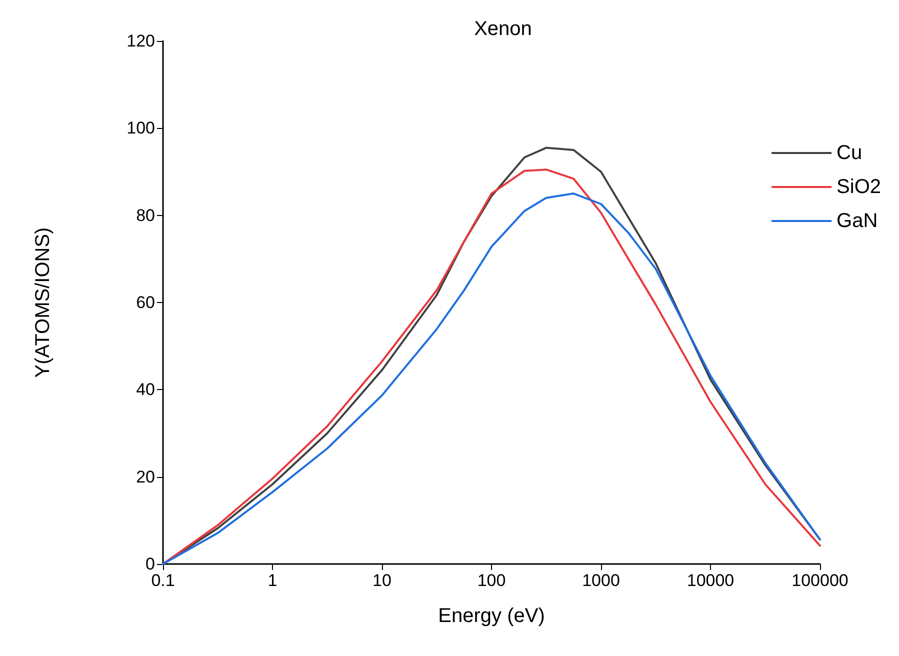  I want to click on legend-label: SiO2, so click(859, 187).